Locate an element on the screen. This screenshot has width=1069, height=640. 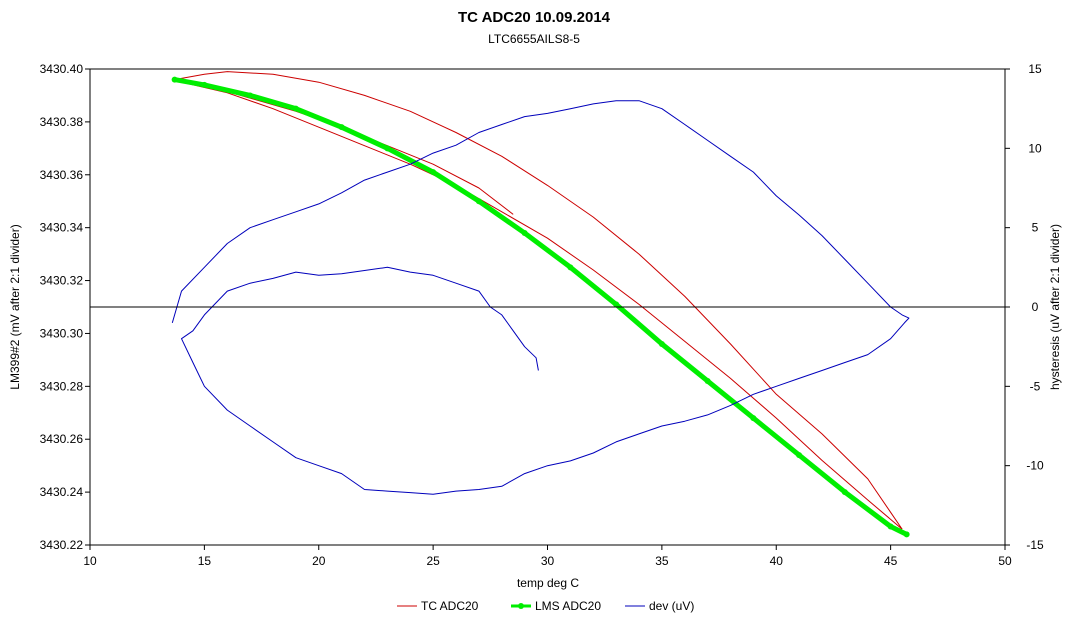
legend-marker-lms-adc20 is located at coordinates (521, 606).